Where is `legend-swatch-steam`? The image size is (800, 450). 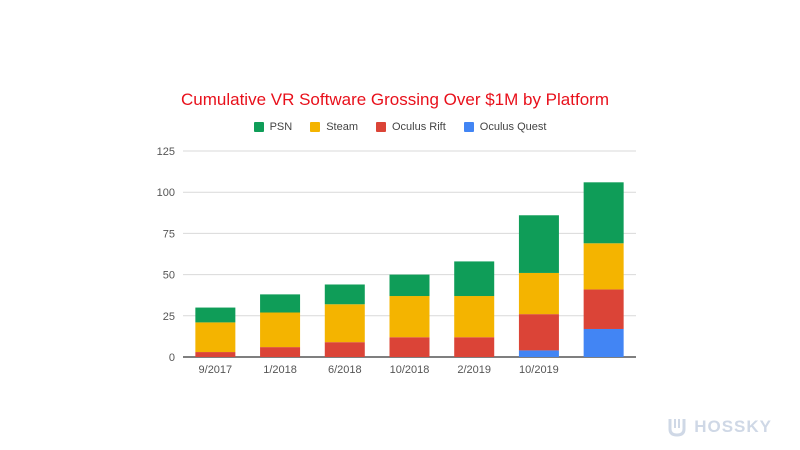 legend-swatch-steam is located at coordinates (315, 127).